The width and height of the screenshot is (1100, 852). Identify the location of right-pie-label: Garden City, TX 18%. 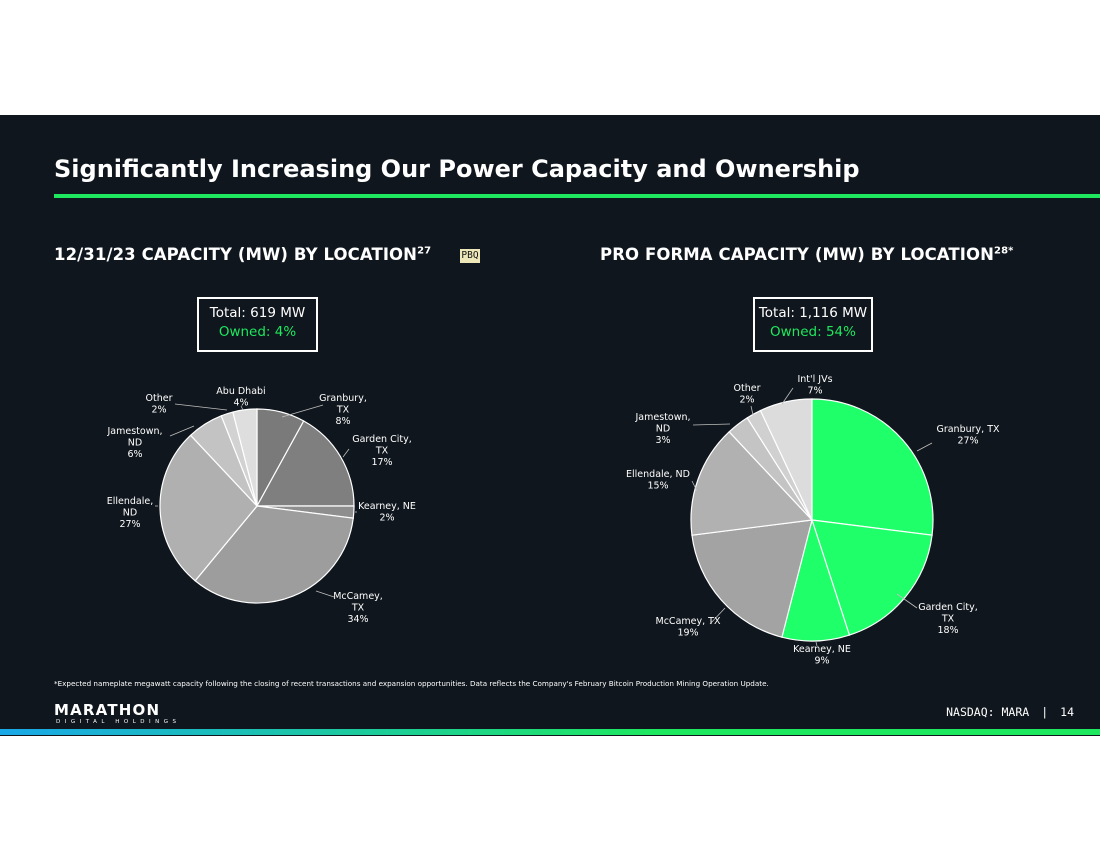
(947, 619).